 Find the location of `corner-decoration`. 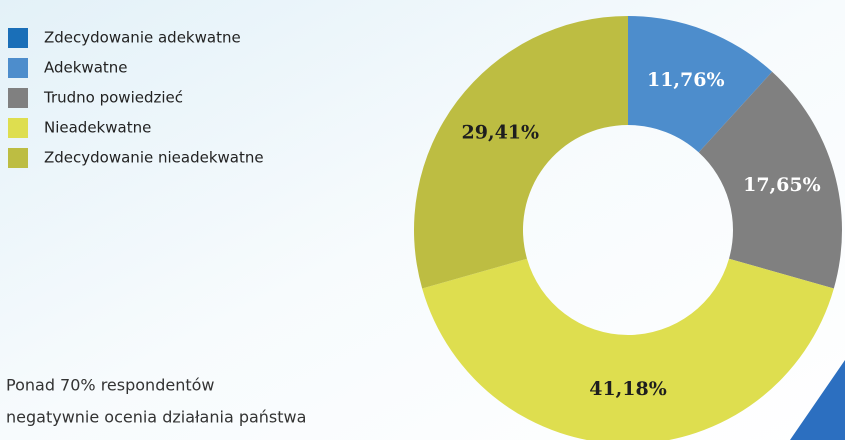

corner-decoration is located at coordinates (817, 400).